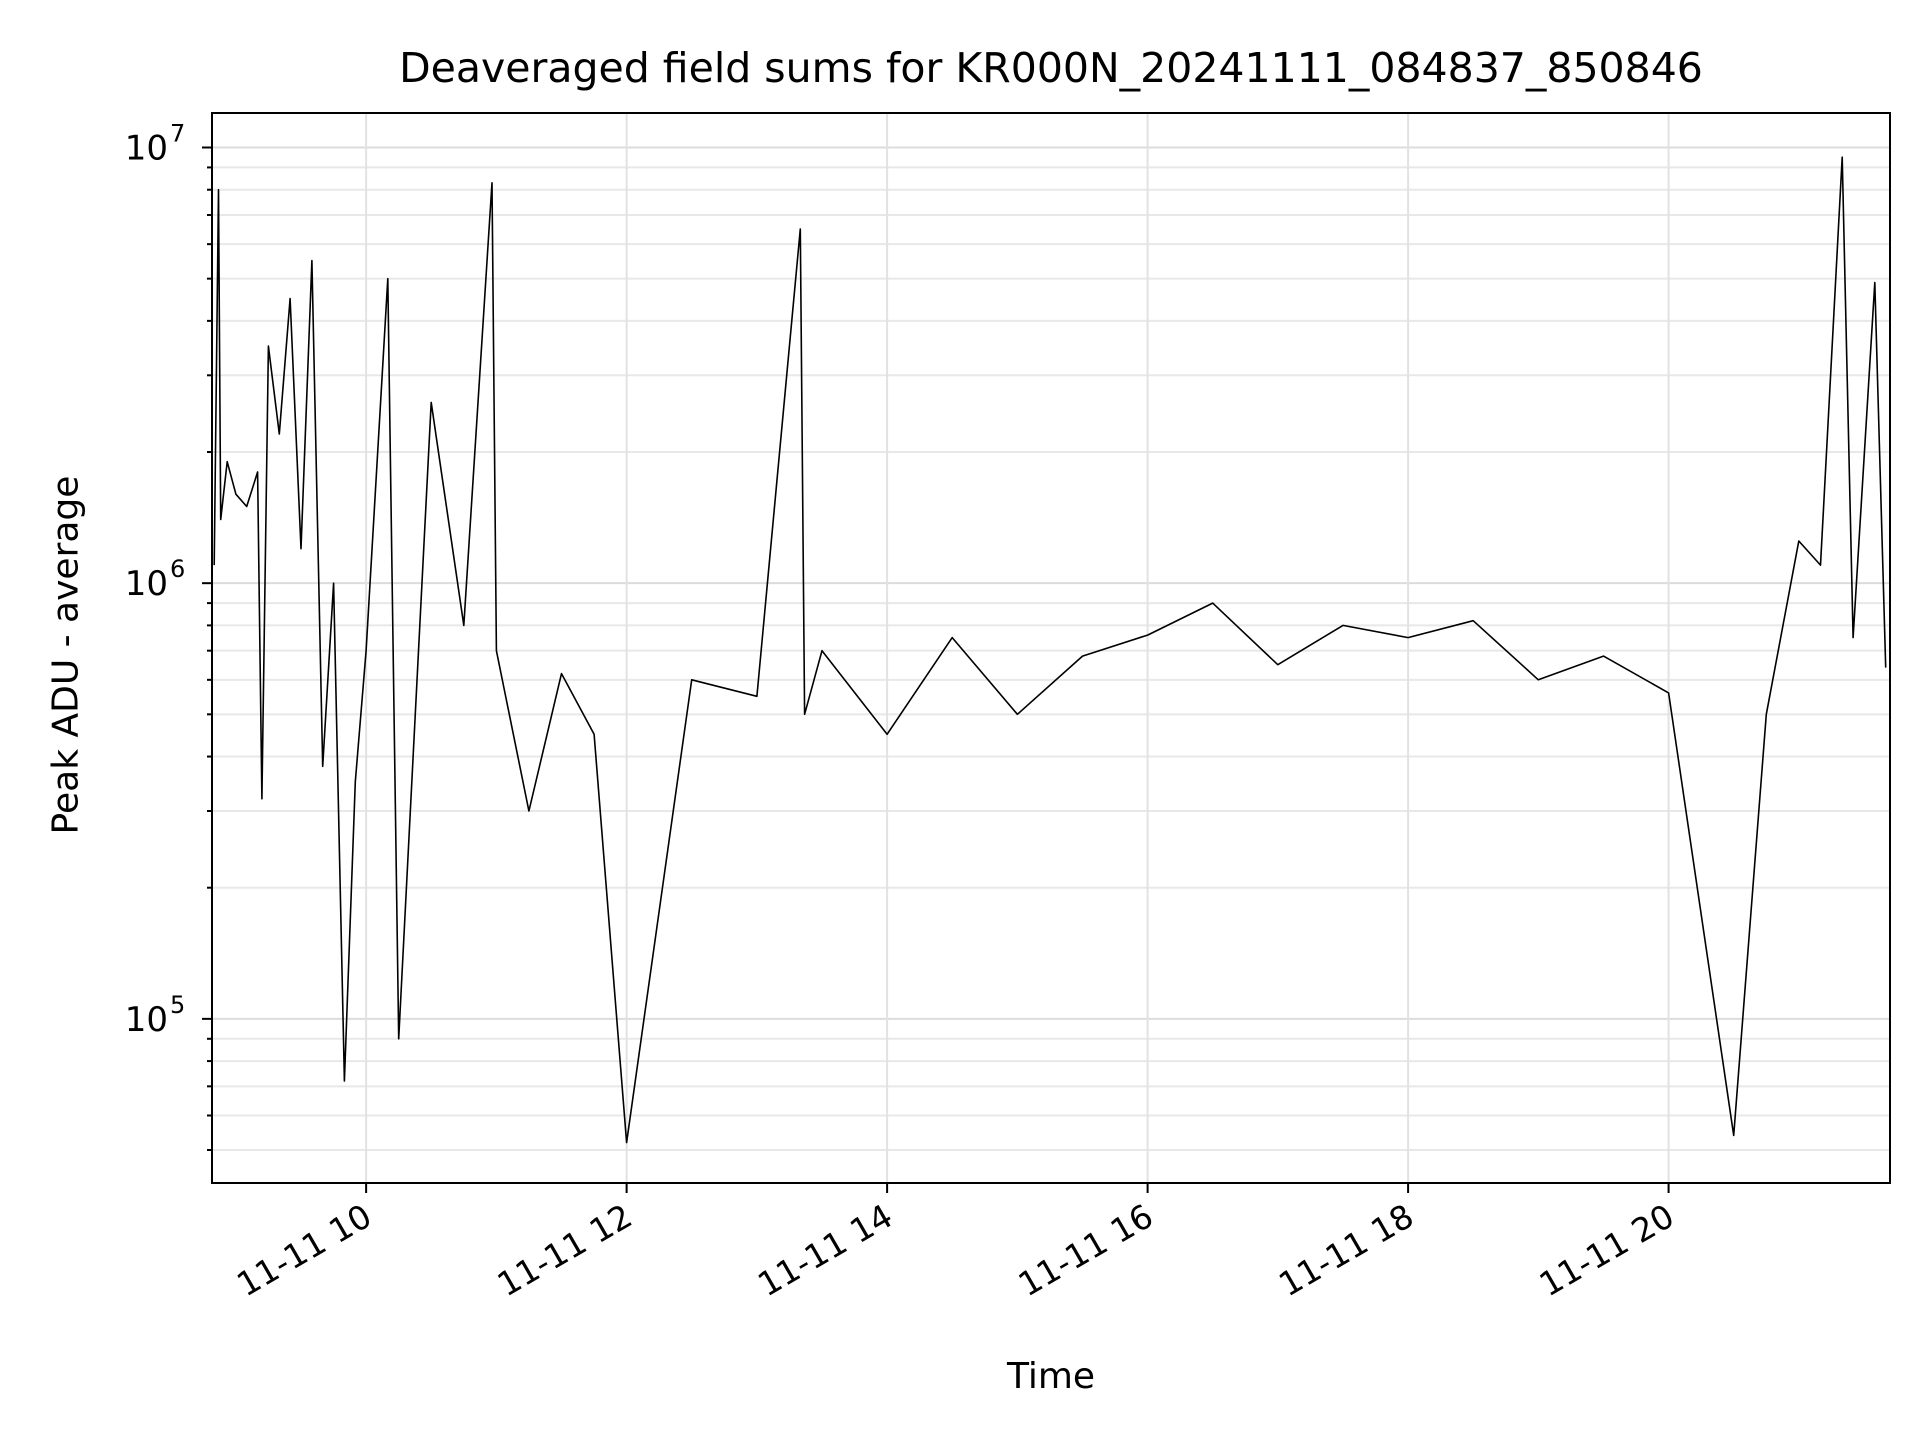  Describe the element at coordinates (565, 1250) in the screenshot. I see `x-tick-label: 11-11 12` at that location.